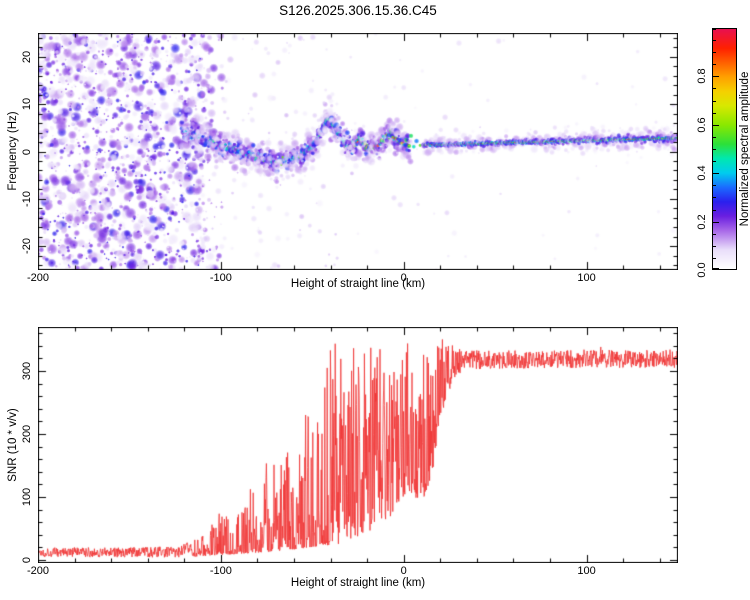 The height and width of the screenshot is (600, 750). What do you see at coordinates (27, 371) in the screenshot?
I see `y-tick-label-bottom: 300` at bounding box center [27, 371].